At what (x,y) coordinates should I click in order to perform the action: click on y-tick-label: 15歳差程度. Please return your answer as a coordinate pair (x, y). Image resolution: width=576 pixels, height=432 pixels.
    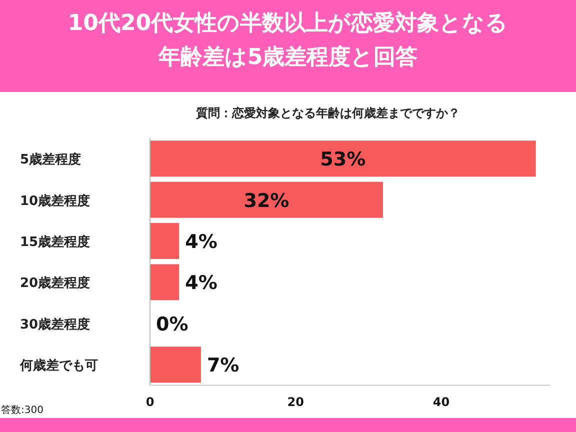
    Looking at the image, I should click on (55, 242).